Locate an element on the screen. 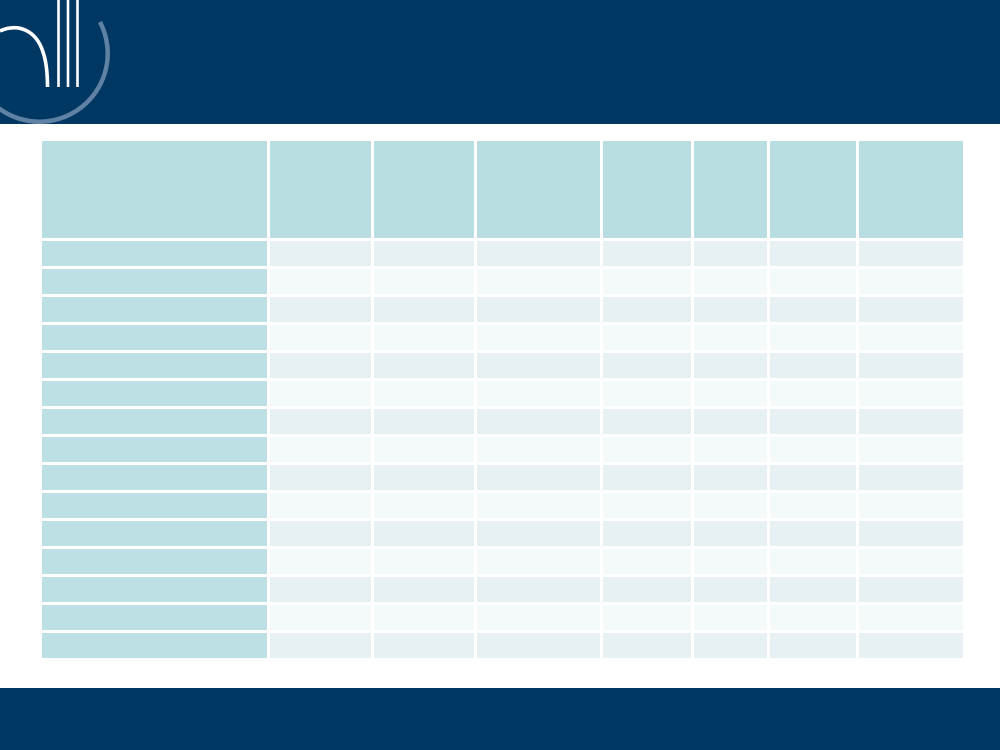 This screenshot has width=1000, height=750. table-header-row is located at coordinates (502, 189).